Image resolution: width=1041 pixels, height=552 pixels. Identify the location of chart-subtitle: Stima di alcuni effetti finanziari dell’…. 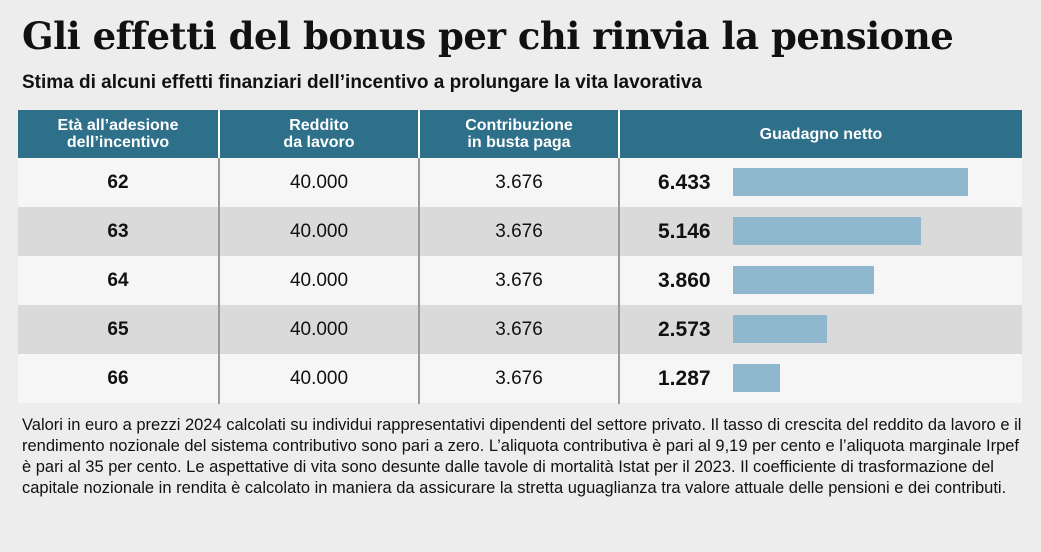
(362, 82).